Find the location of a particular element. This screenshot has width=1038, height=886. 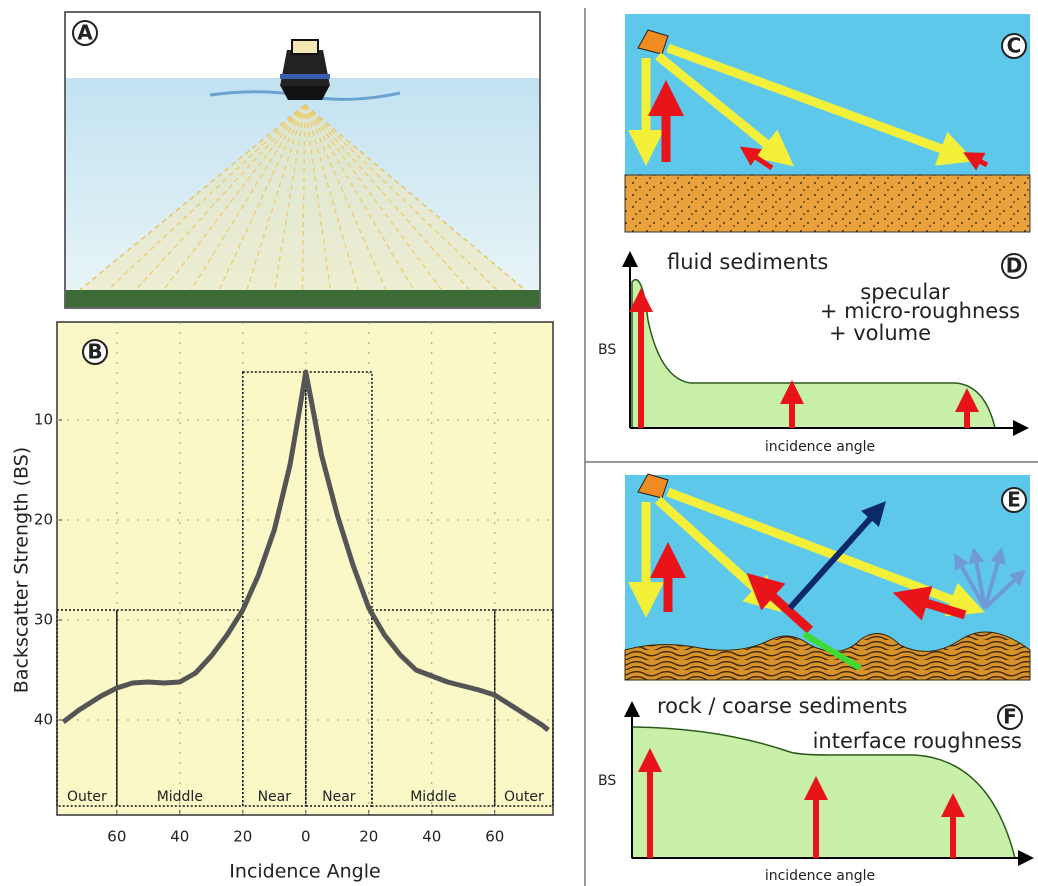

note: interface roughness is located at coordinates (917, 741).